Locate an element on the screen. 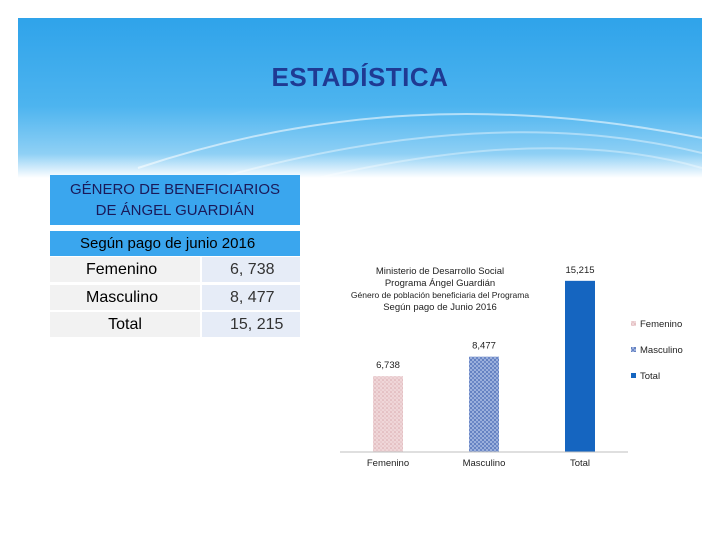 Image resolution: width=720 pixels, height=540 pixels. x-tick-label: Total is located at coordinates (580, 463).